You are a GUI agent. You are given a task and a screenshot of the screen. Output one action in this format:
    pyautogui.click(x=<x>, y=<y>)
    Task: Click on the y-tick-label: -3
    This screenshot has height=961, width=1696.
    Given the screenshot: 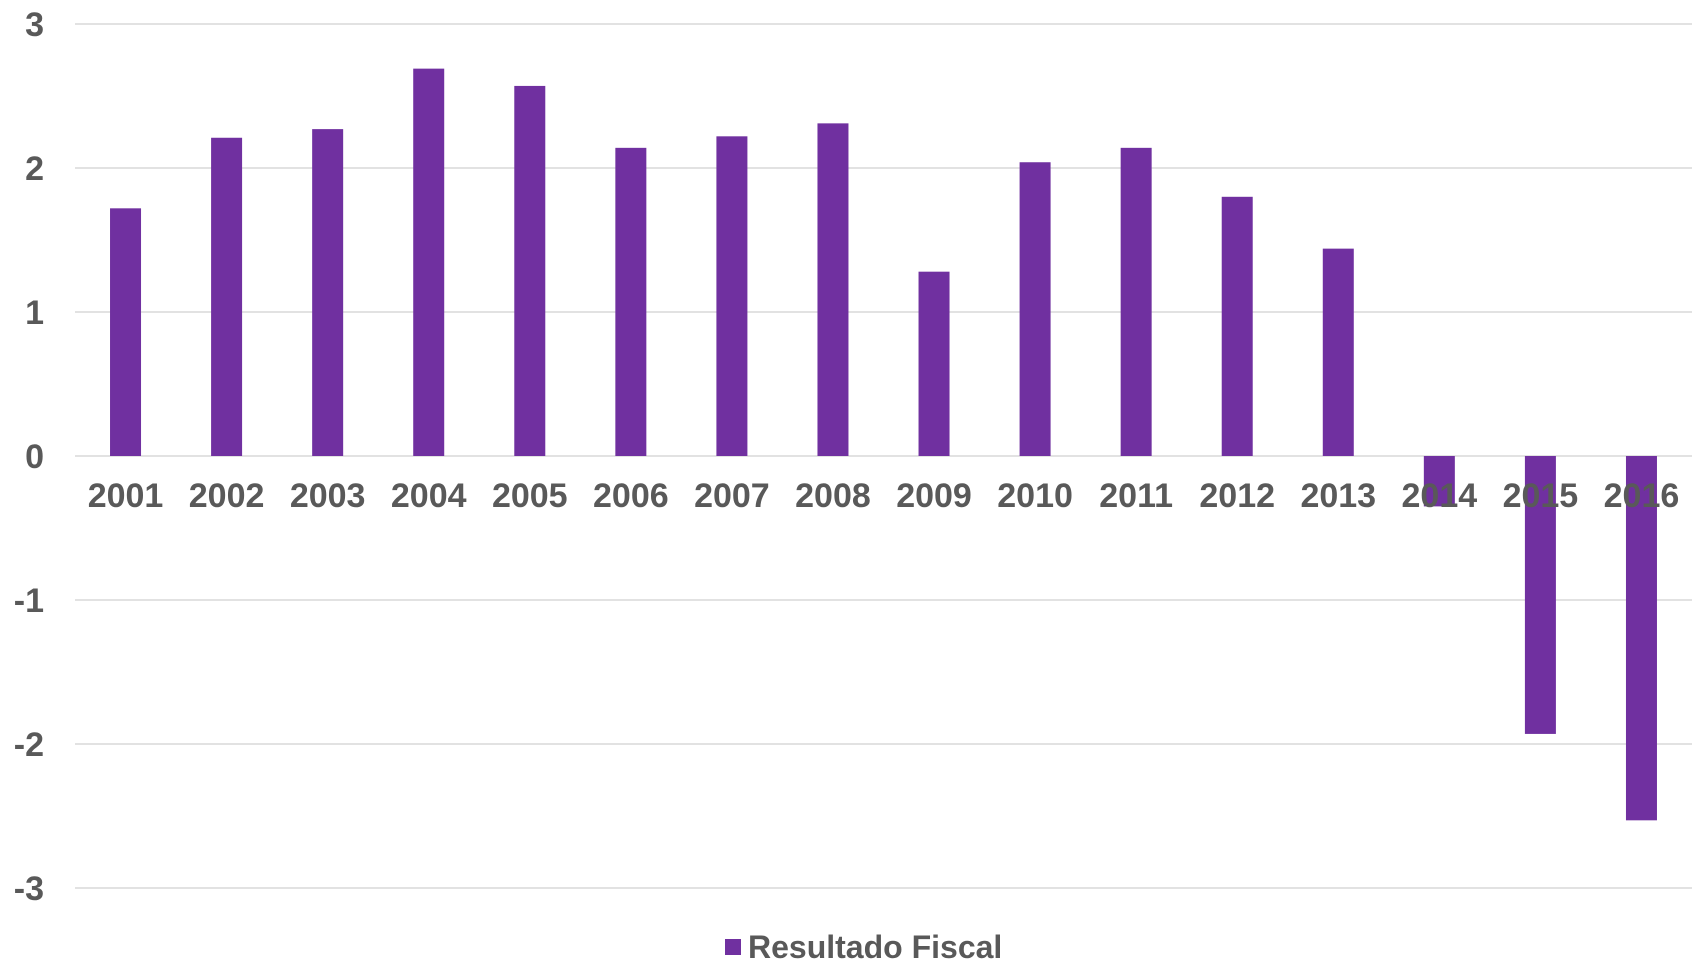 What is the action you would take?
    pyautogui.click(x=29, y=889)
    